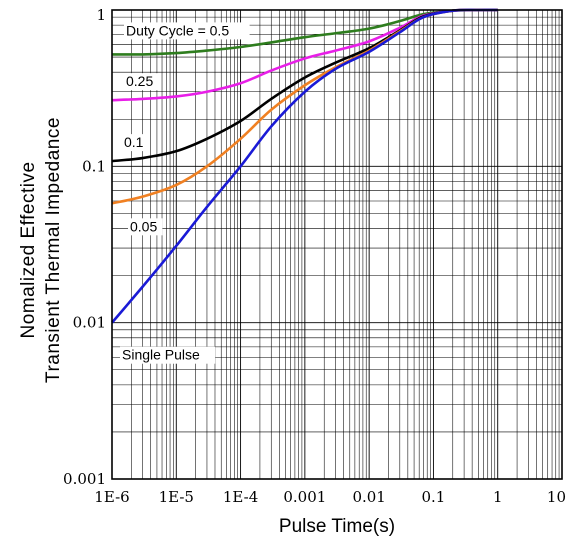 The width and height of the screenshot is (576, 541). I want to click on series-labels: Duty Cycle = 0.5 0.25 0.1 0.05 Single Pulse, so click(185, 193).